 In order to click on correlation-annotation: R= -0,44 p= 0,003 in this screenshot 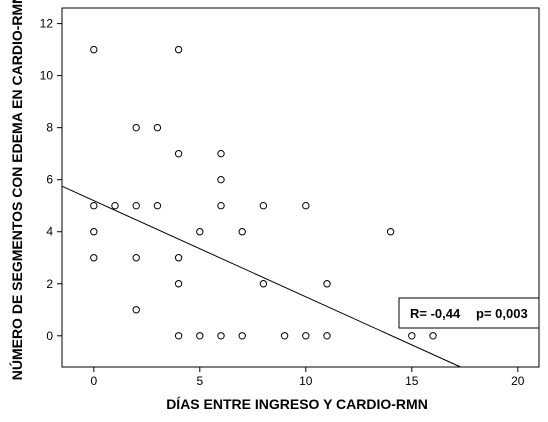, I will do `click(469, 313)`.